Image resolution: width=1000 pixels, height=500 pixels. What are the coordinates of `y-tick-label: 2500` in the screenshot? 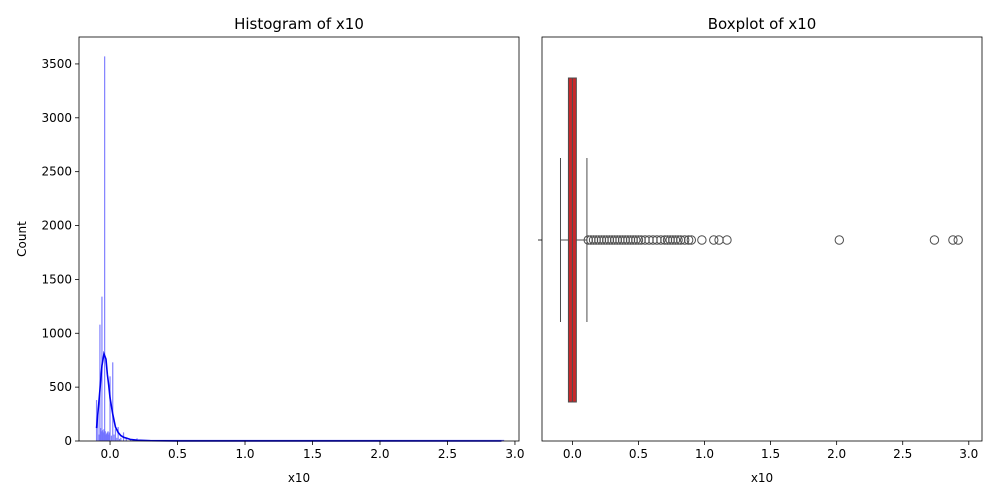 It's located at (56, 172).